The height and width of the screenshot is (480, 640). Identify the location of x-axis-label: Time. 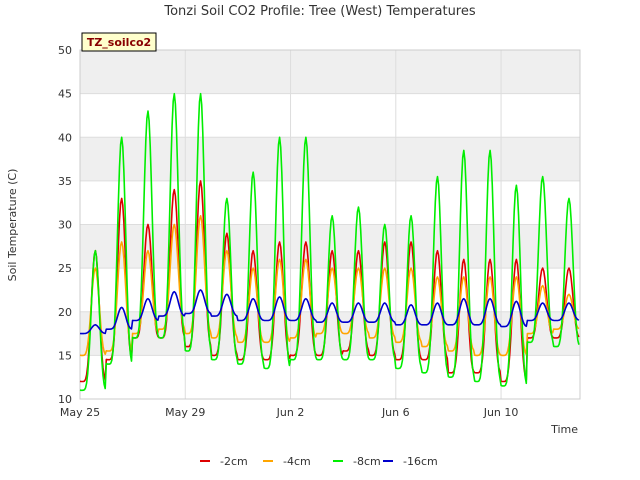
(564, 429).